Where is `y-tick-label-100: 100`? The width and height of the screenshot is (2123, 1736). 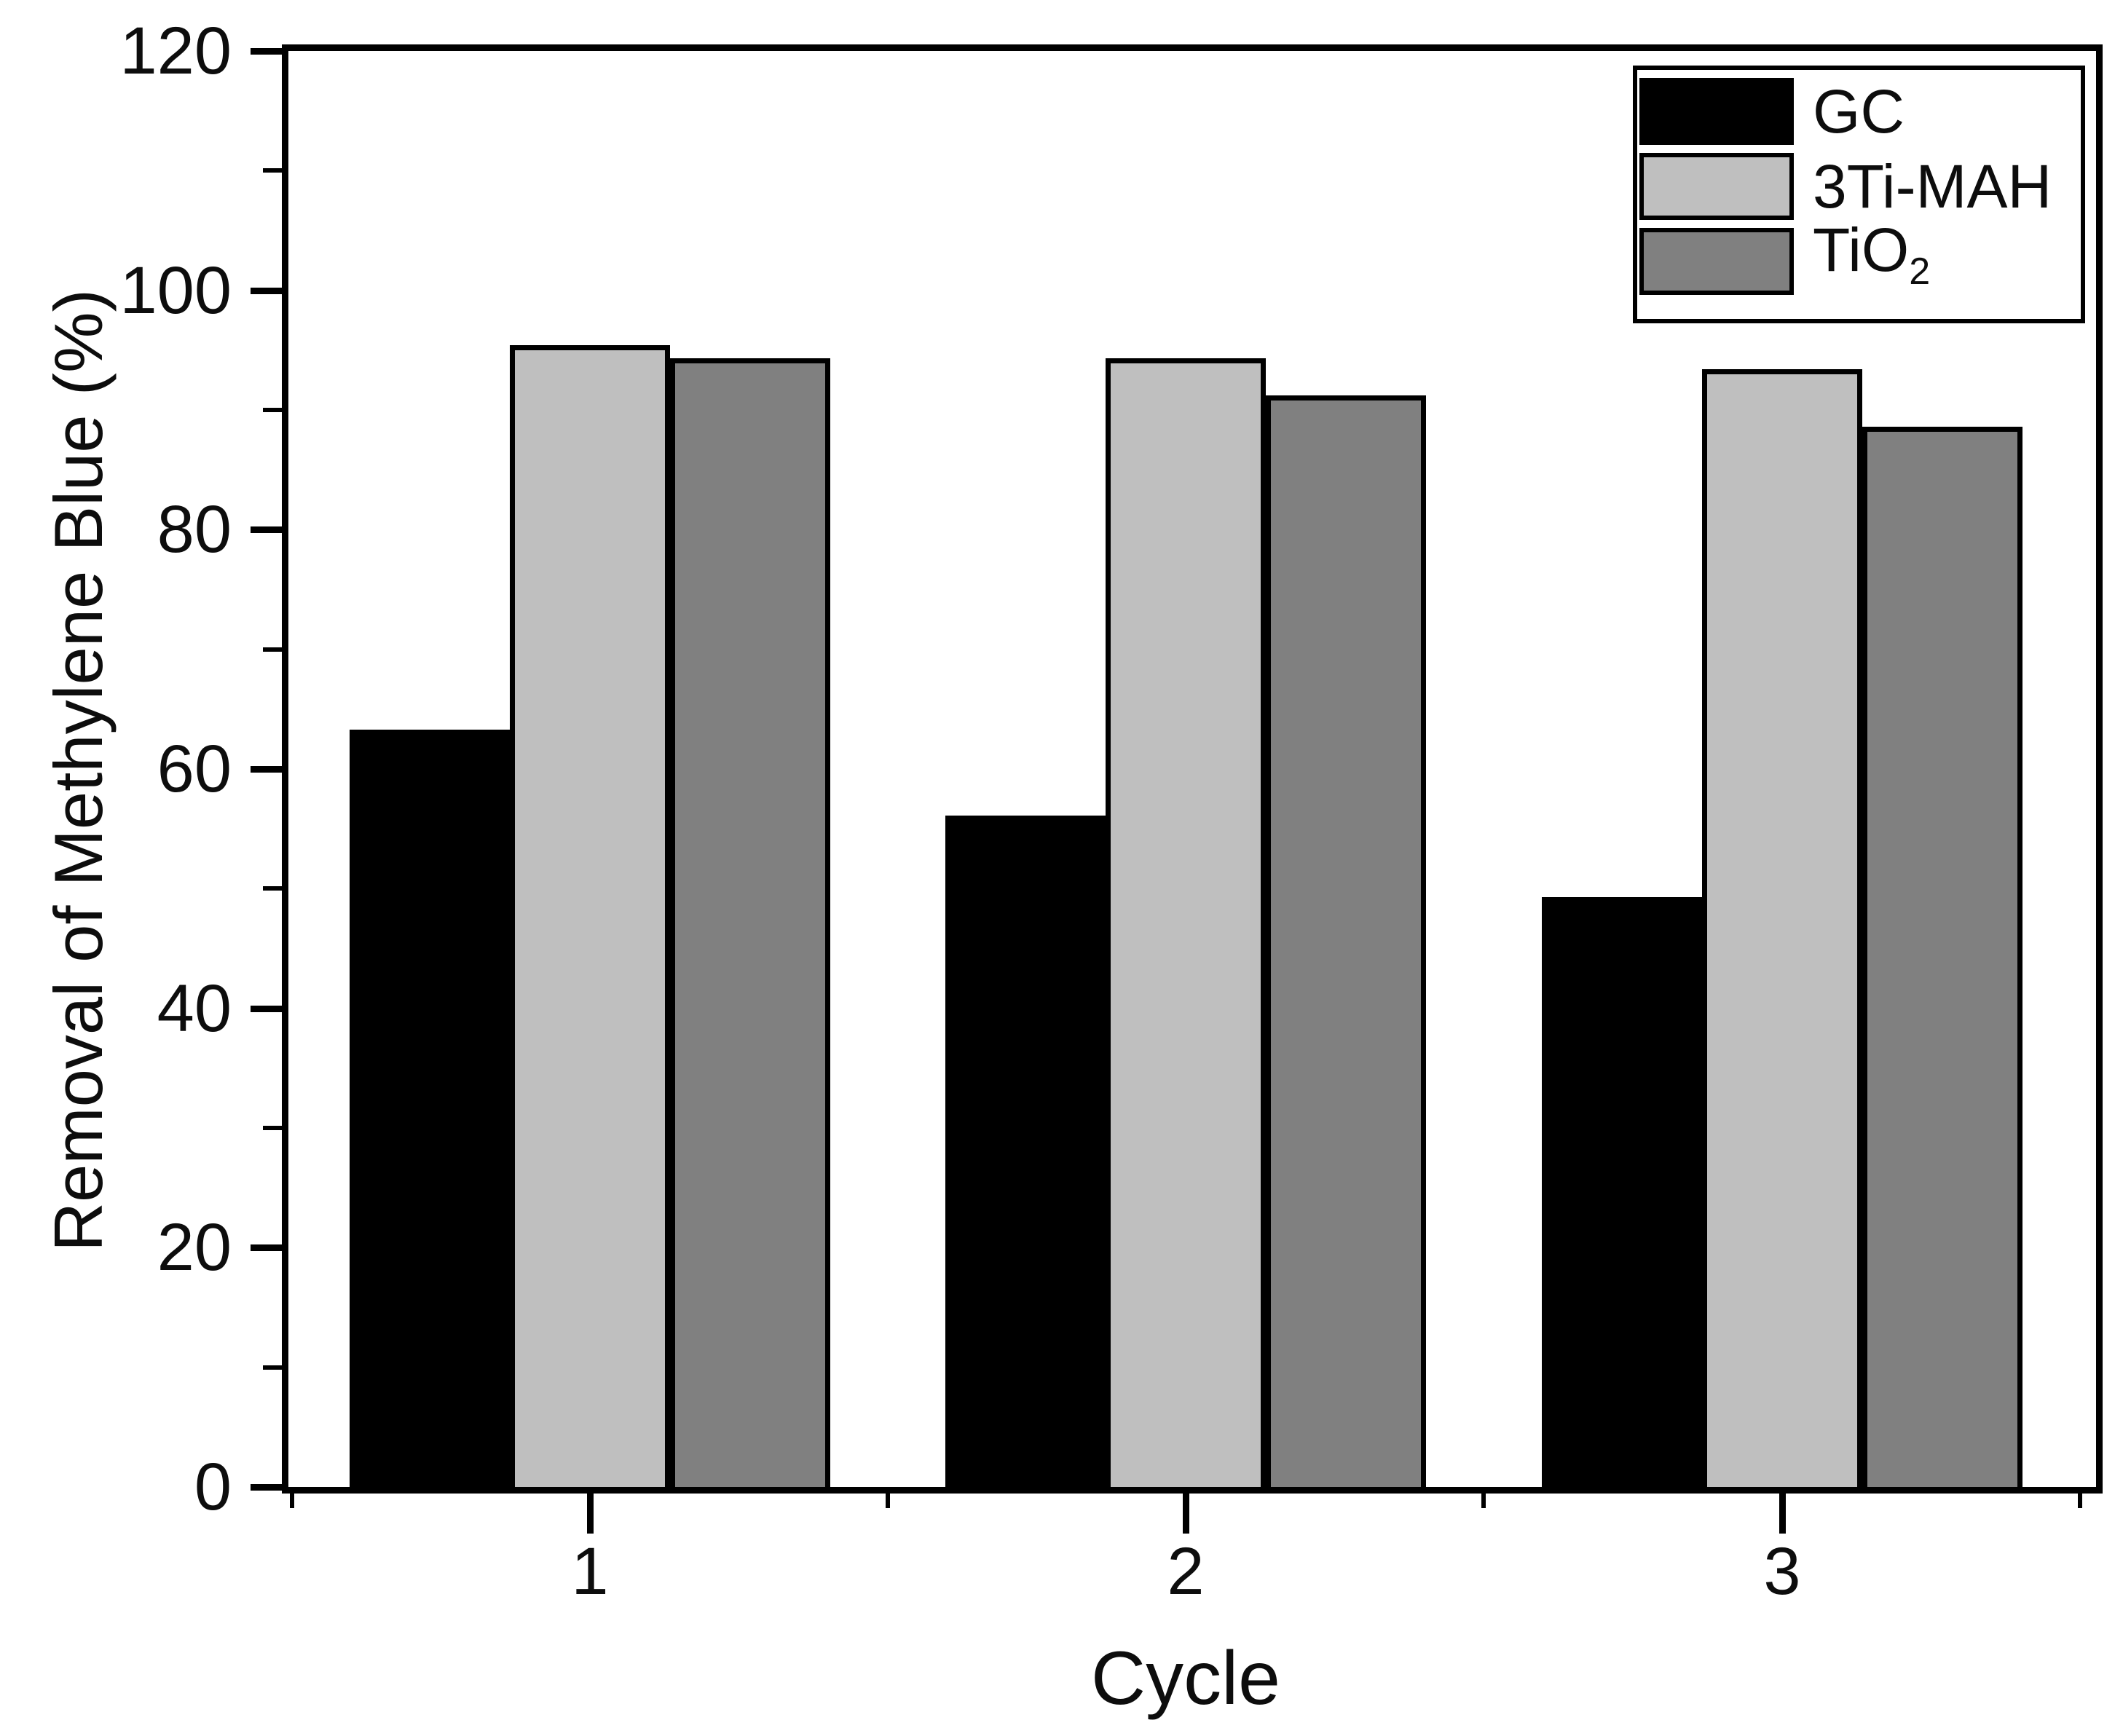 y-tick-label-100: 100 is located at coordinates (175, 290).